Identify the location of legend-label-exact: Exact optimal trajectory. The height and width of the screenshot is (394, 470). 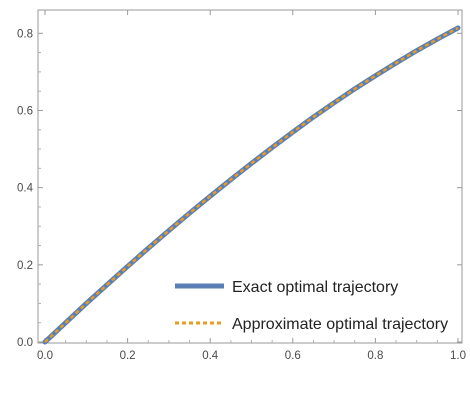
(315, 287).